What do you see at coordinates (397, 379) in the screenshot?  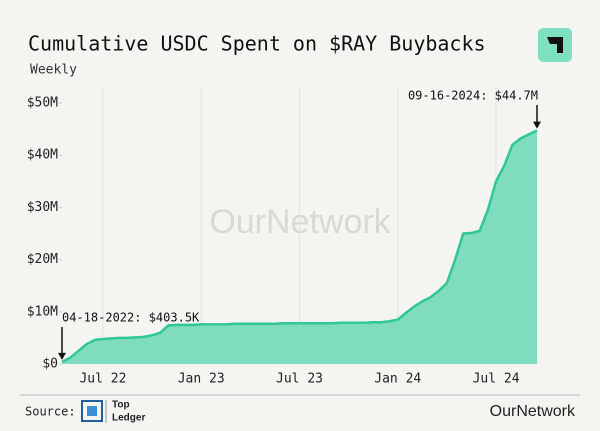 I see `x-tick-label: Jan 24` at bounding box center [397, 379].